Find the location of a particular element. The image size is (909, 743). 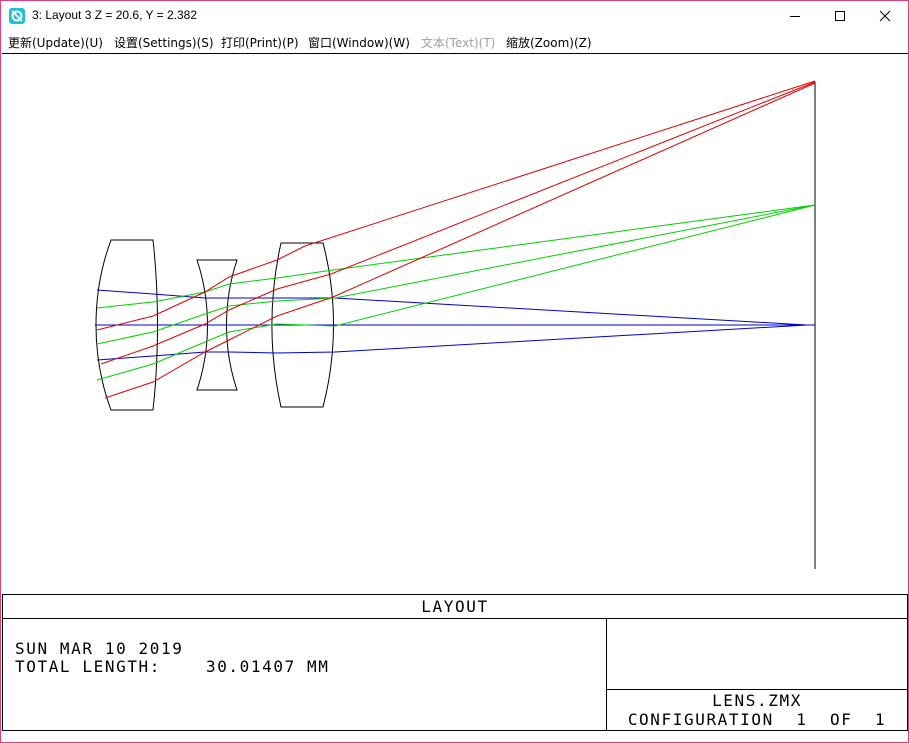

close-button is located at coordinates (885, 16).